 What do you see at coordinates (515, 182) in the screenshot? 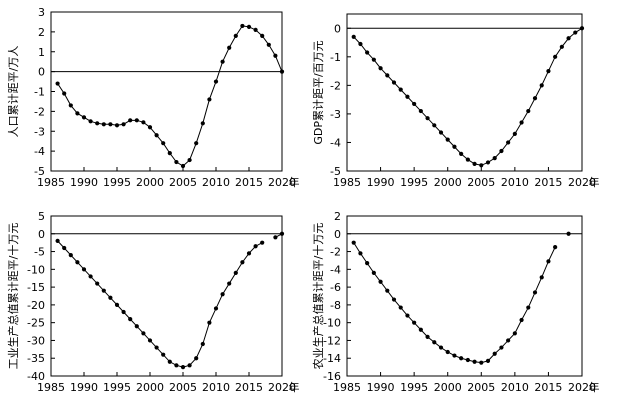
I see `x-tick-label: 2010` at bounding box center [515, 182].